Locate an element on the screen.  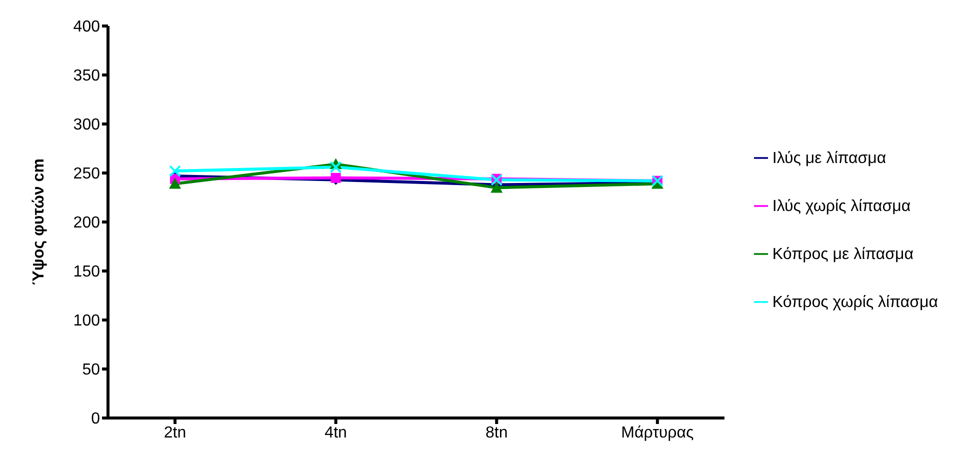
y-tick-label: 200 is located at coordinates (86, 223).